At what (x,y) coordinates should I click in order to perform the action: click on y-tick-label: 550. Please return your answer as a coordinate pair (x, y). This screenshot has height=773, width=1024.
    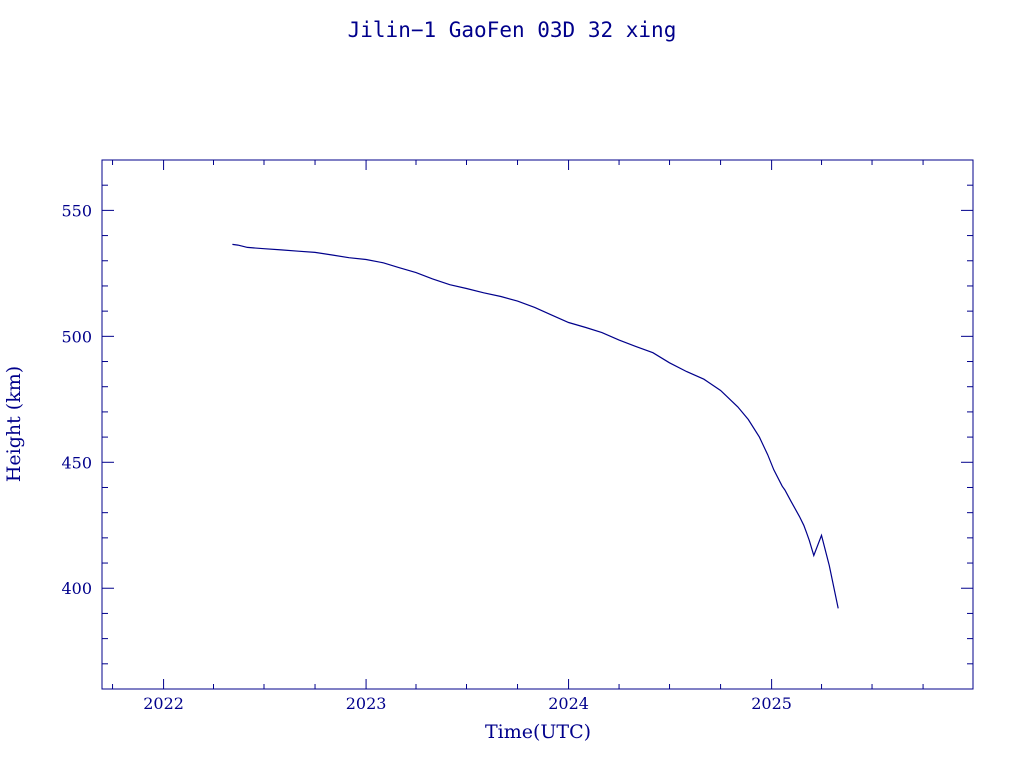
    Looking at the image, I should click on (76, 210).